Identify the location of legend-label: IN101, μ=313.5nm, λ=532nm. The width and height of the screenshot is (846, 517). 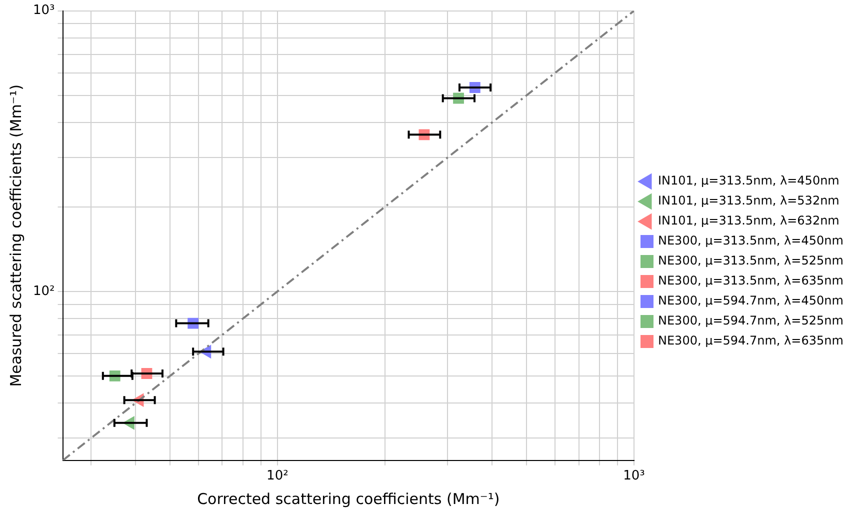
(749, 201).